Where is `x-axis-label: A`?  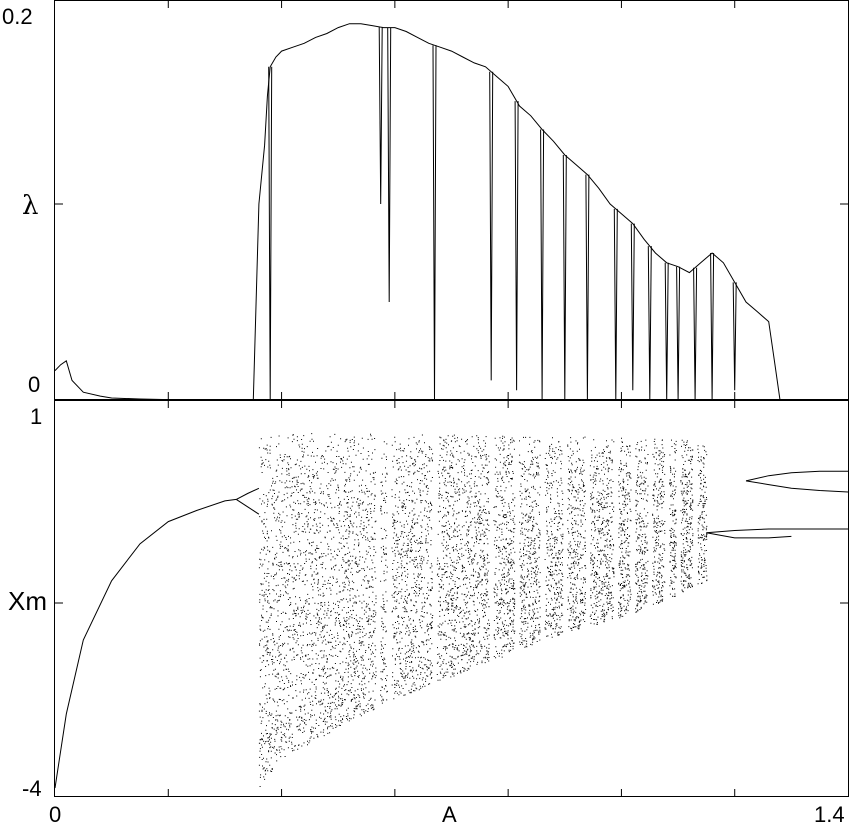 x-axis-label: A is located at coordinates (449, 813).